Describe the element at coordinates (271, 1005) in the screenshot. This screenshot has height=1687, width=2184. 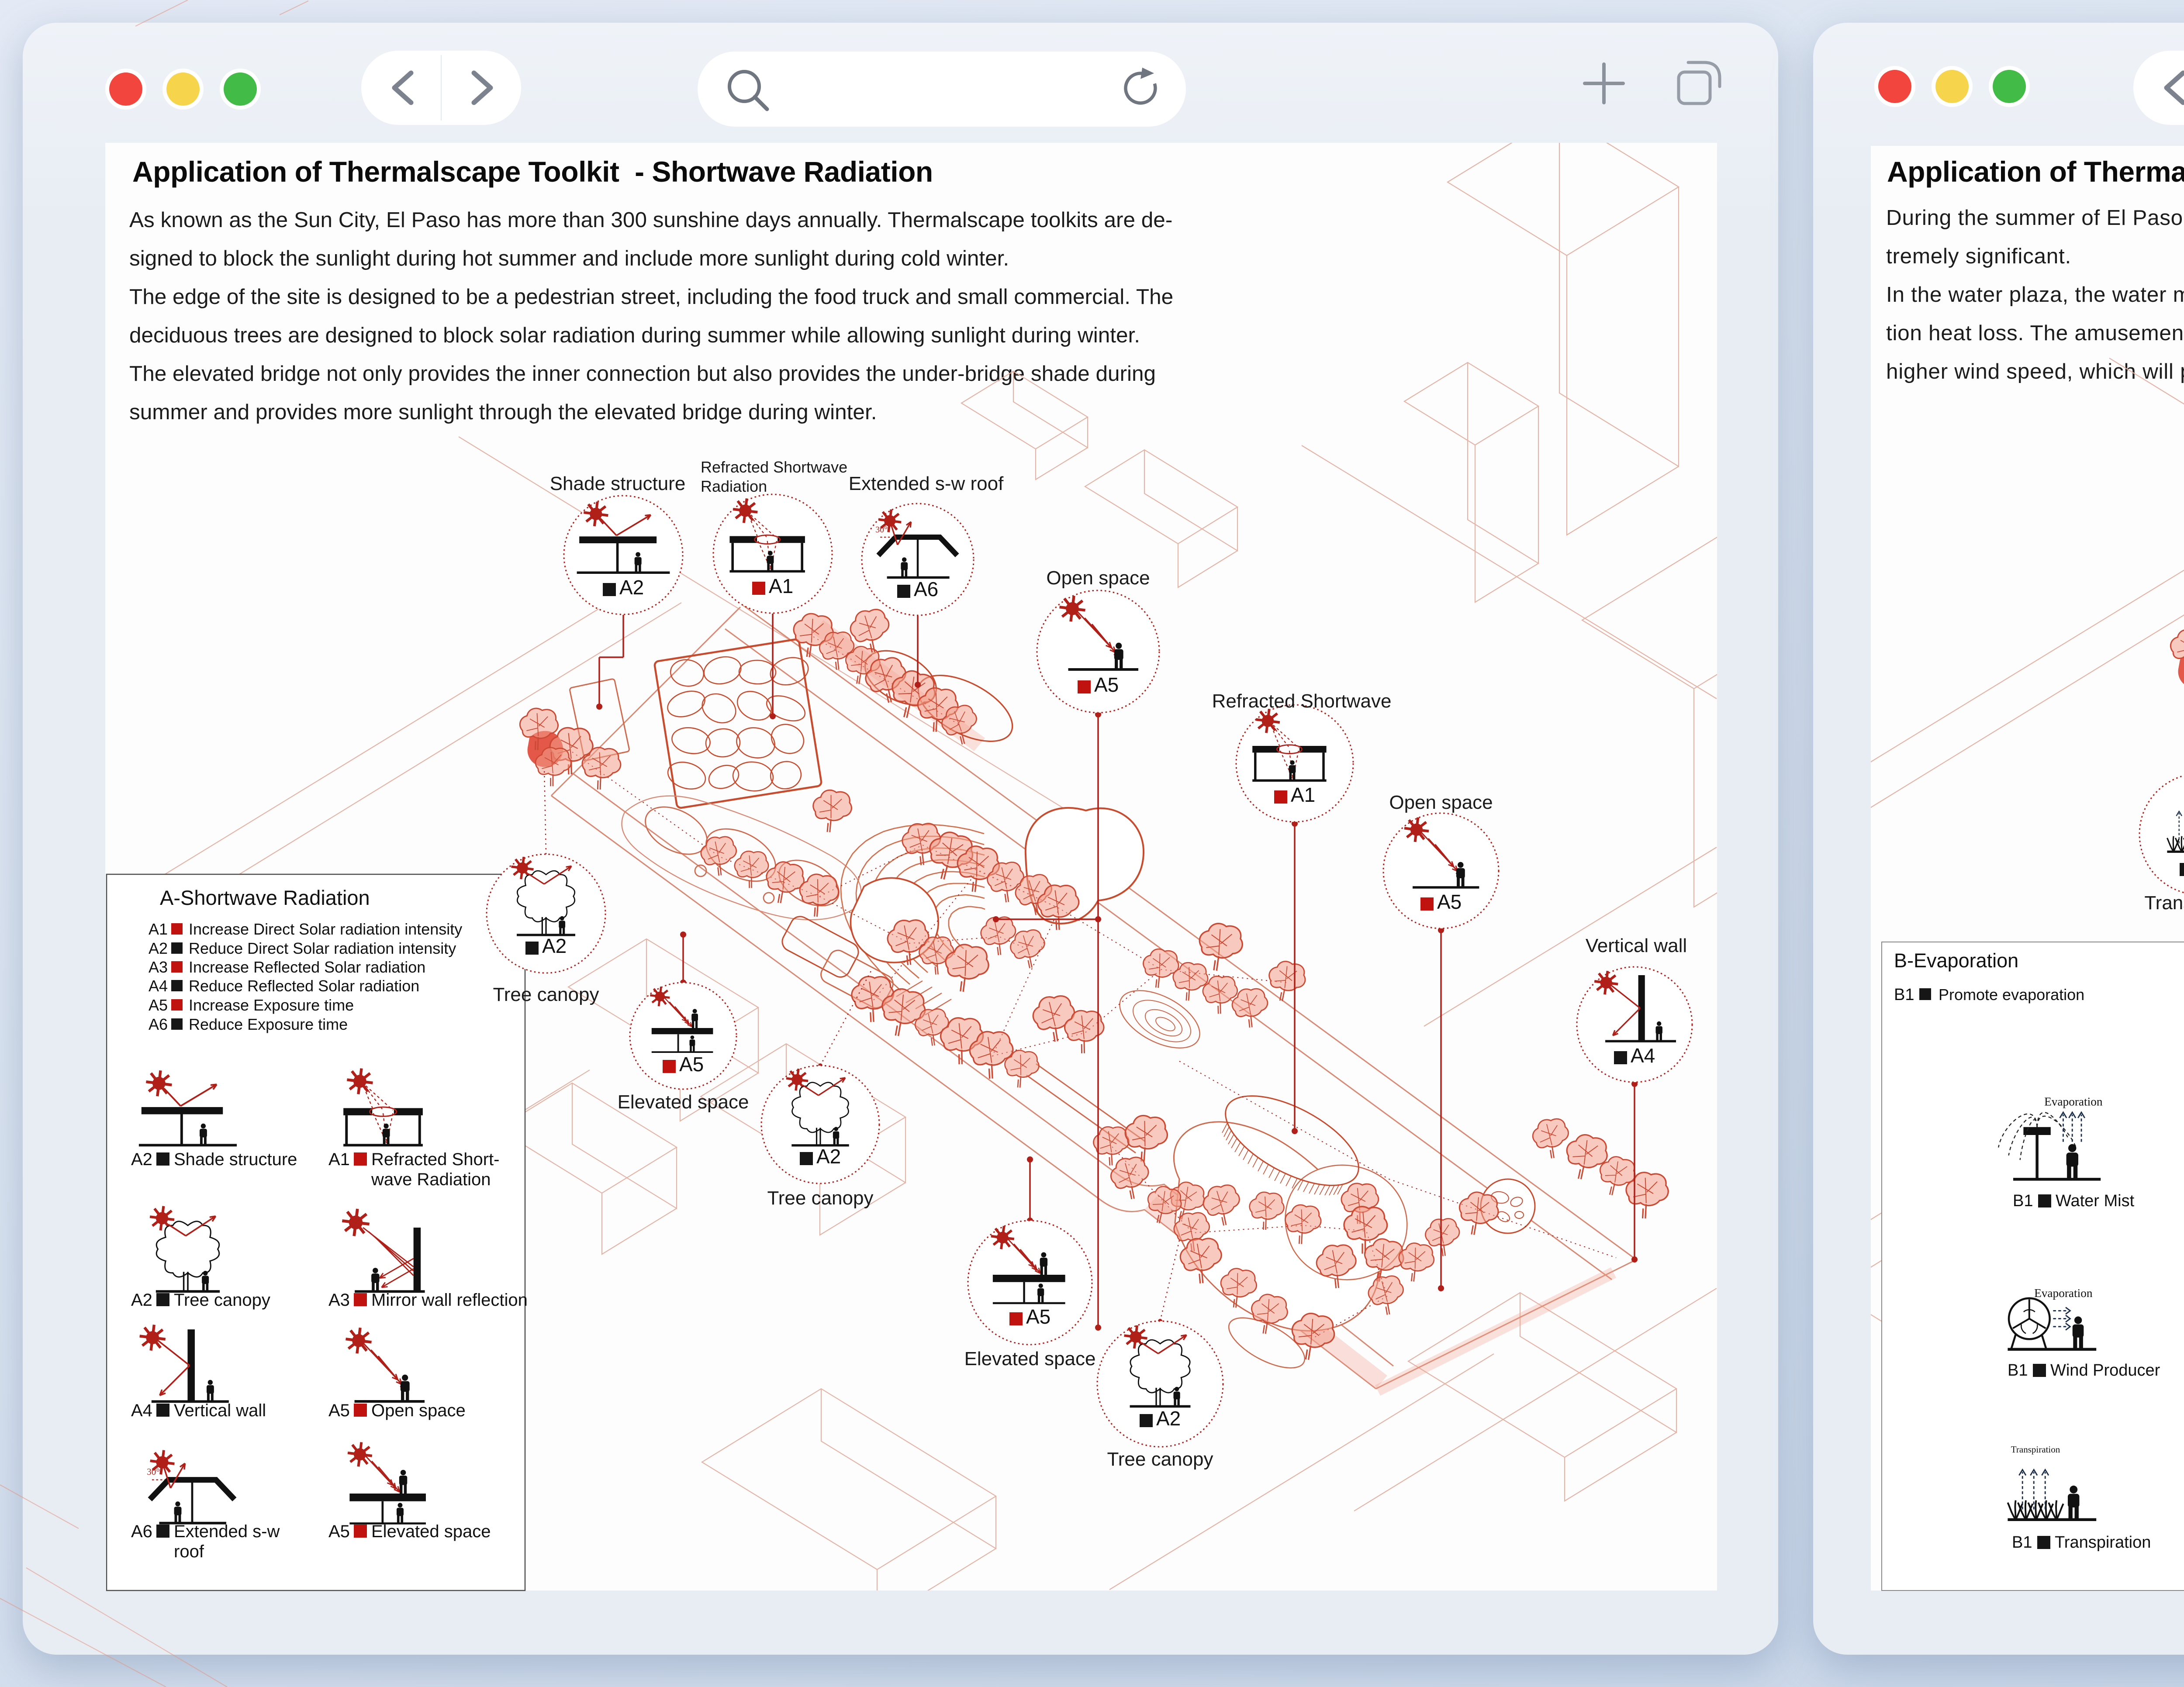
I see `svg-text: Increase Exposure time` at that location.